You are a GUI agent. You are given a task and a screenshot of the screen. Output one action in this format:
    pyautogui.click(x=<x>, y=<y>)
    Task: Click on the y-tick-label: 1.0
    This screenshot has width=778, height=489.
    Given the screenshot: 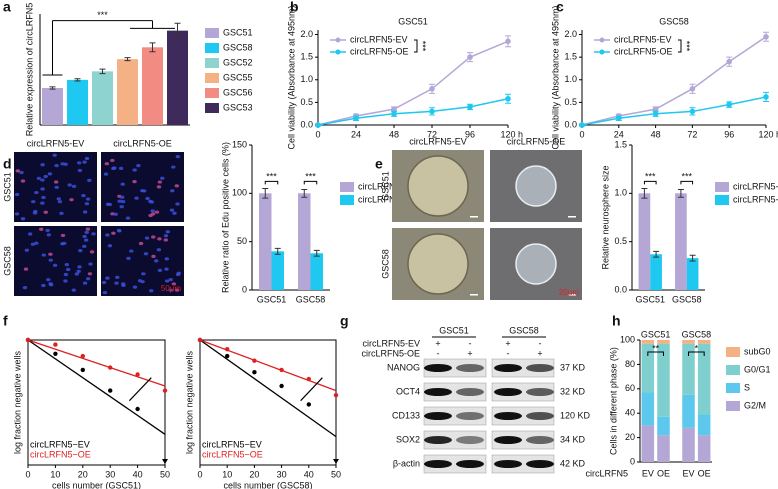 What is the action you would take?
    pyautogui.click(x=306, y=79)
    